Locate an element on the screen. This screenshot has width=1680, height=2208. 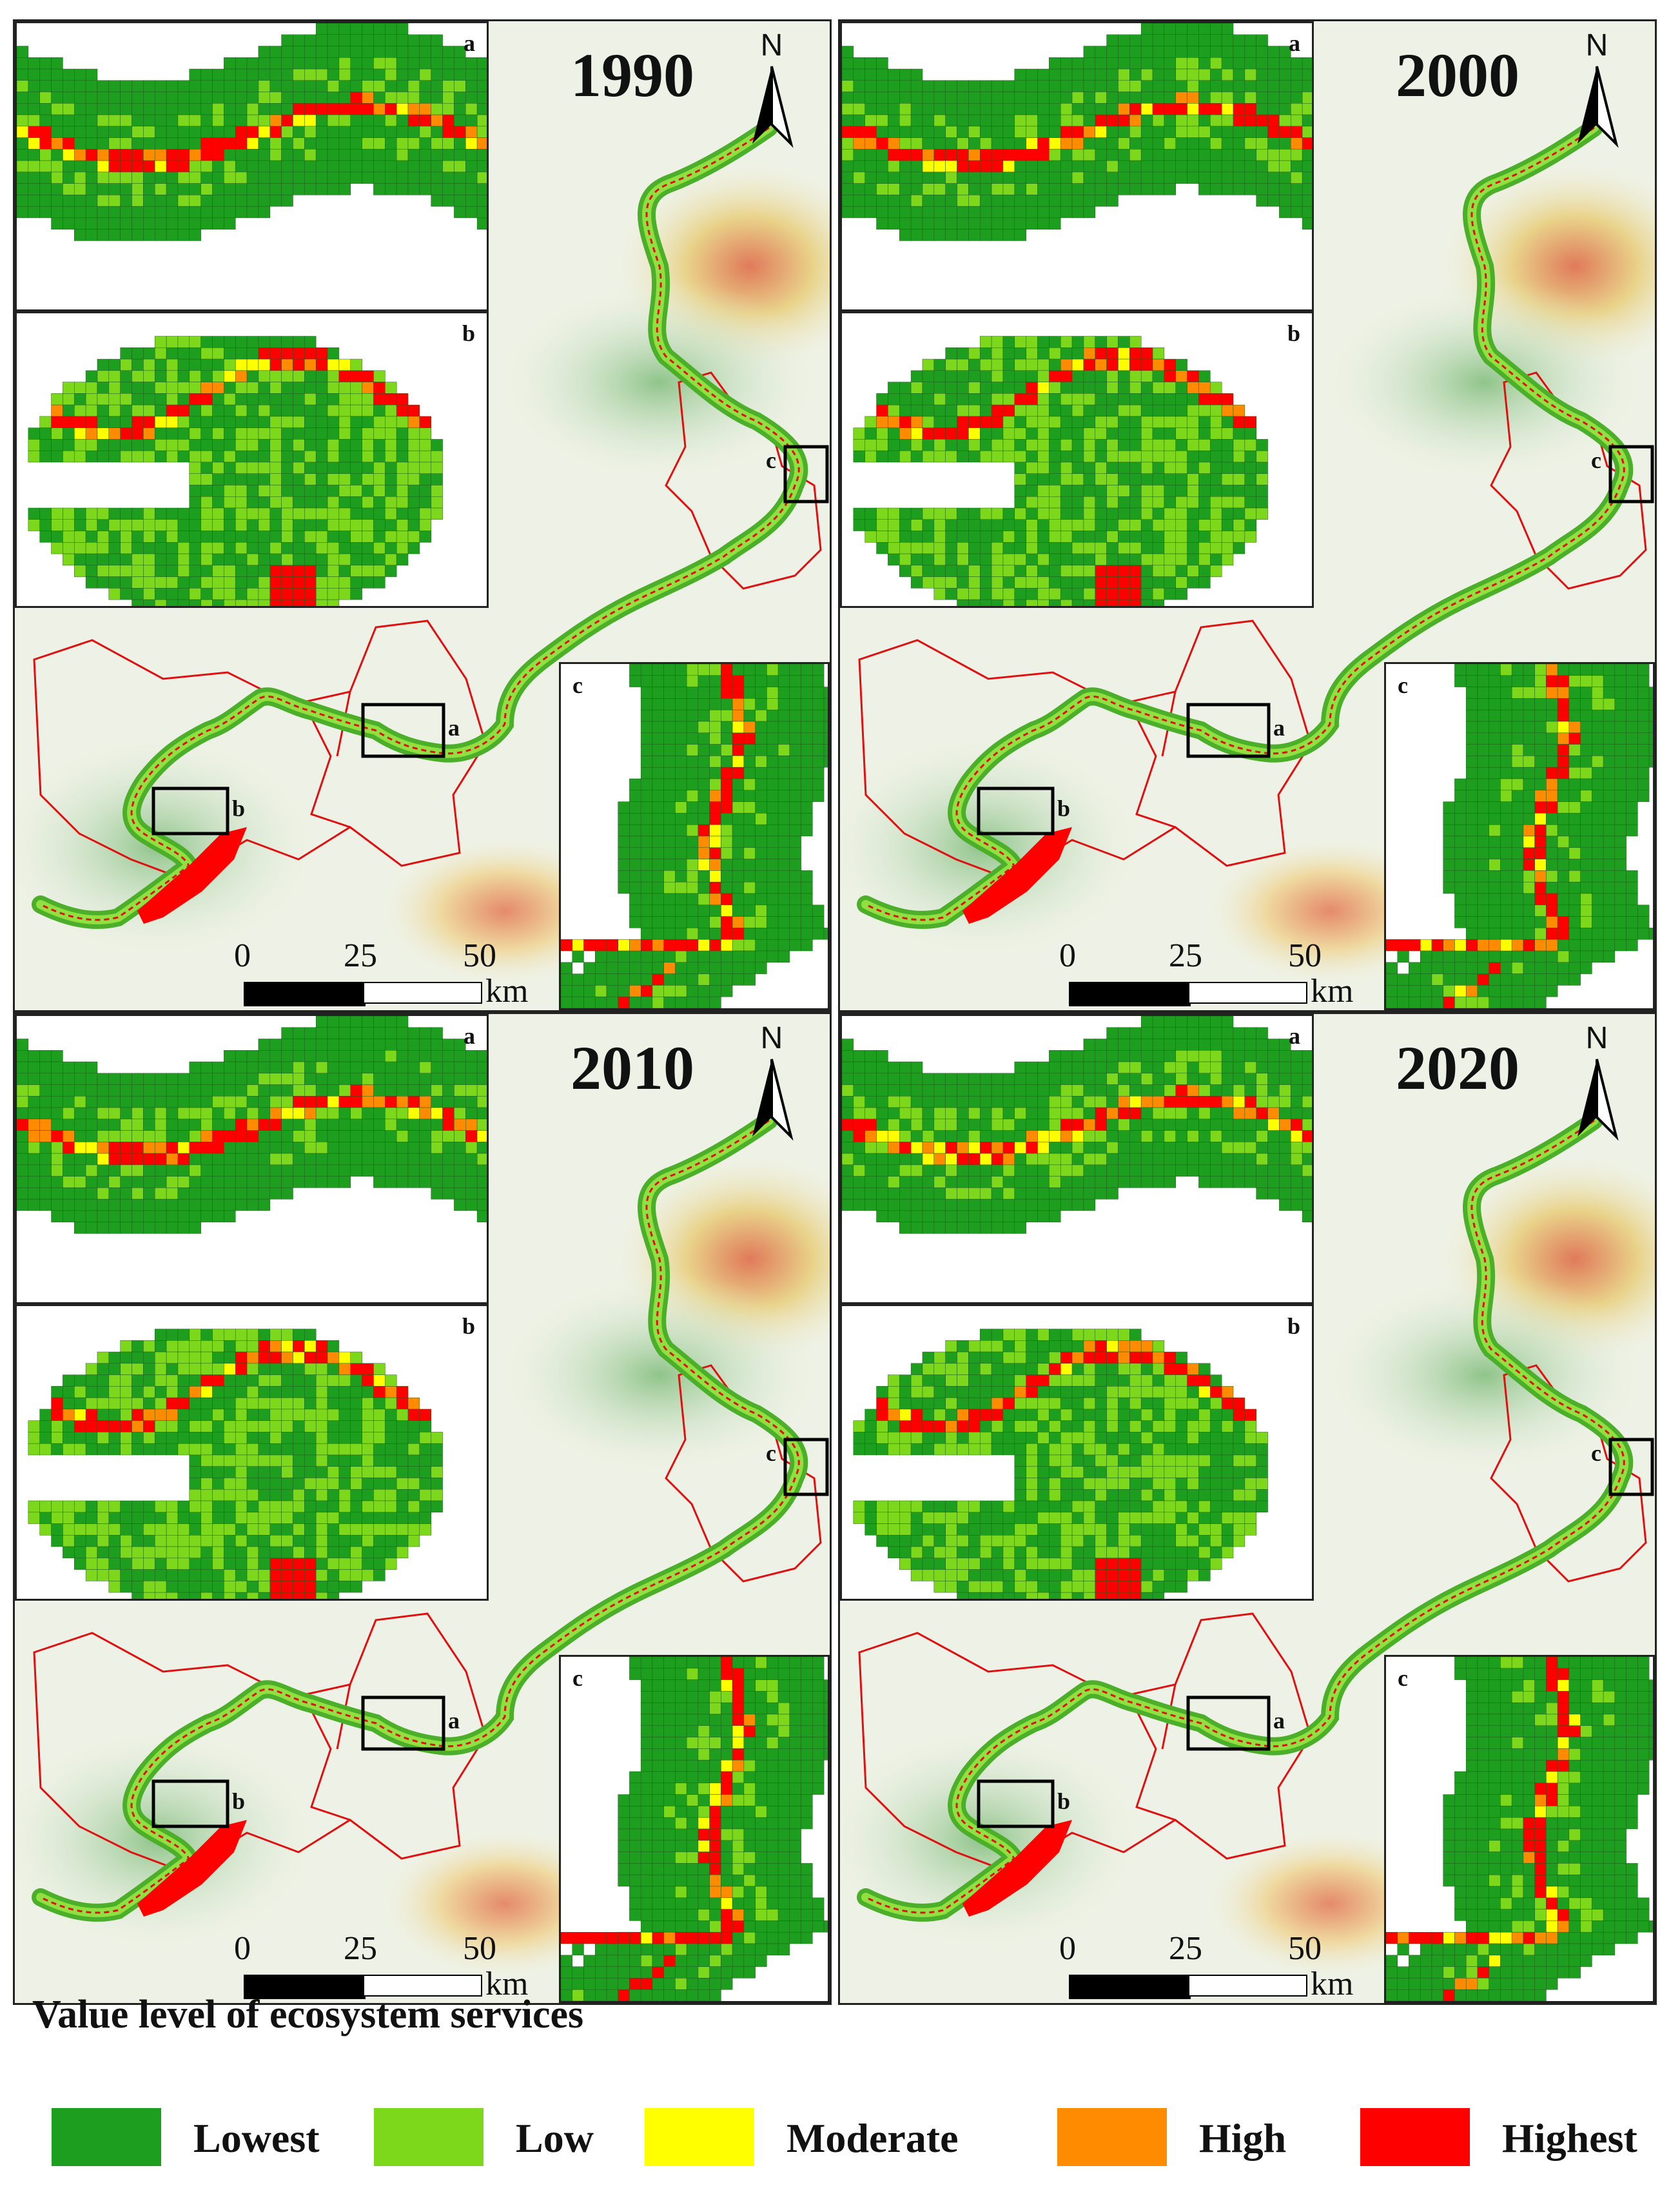
box-a is located at coordinates (403, 1723).